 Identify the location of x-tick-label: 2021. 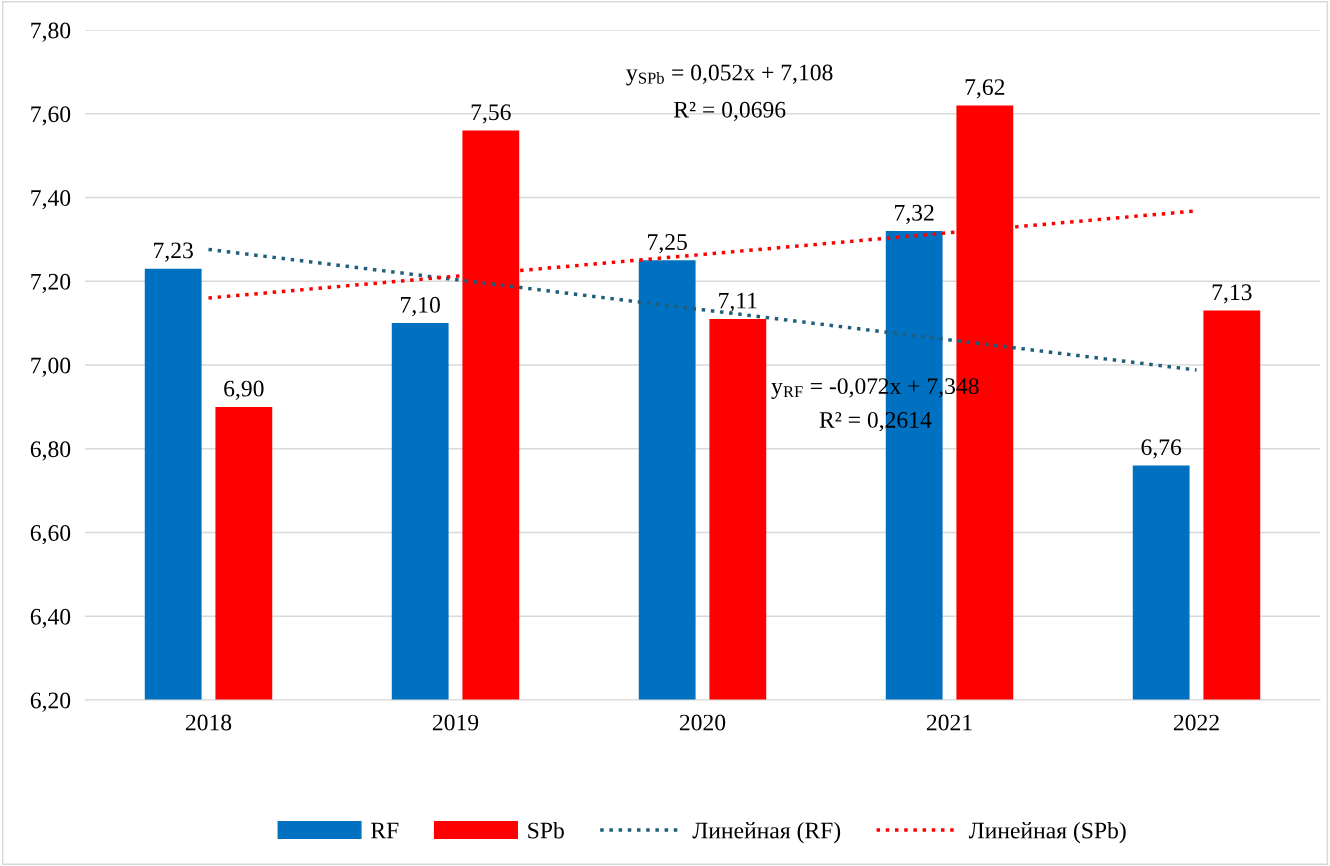
(949, 722).